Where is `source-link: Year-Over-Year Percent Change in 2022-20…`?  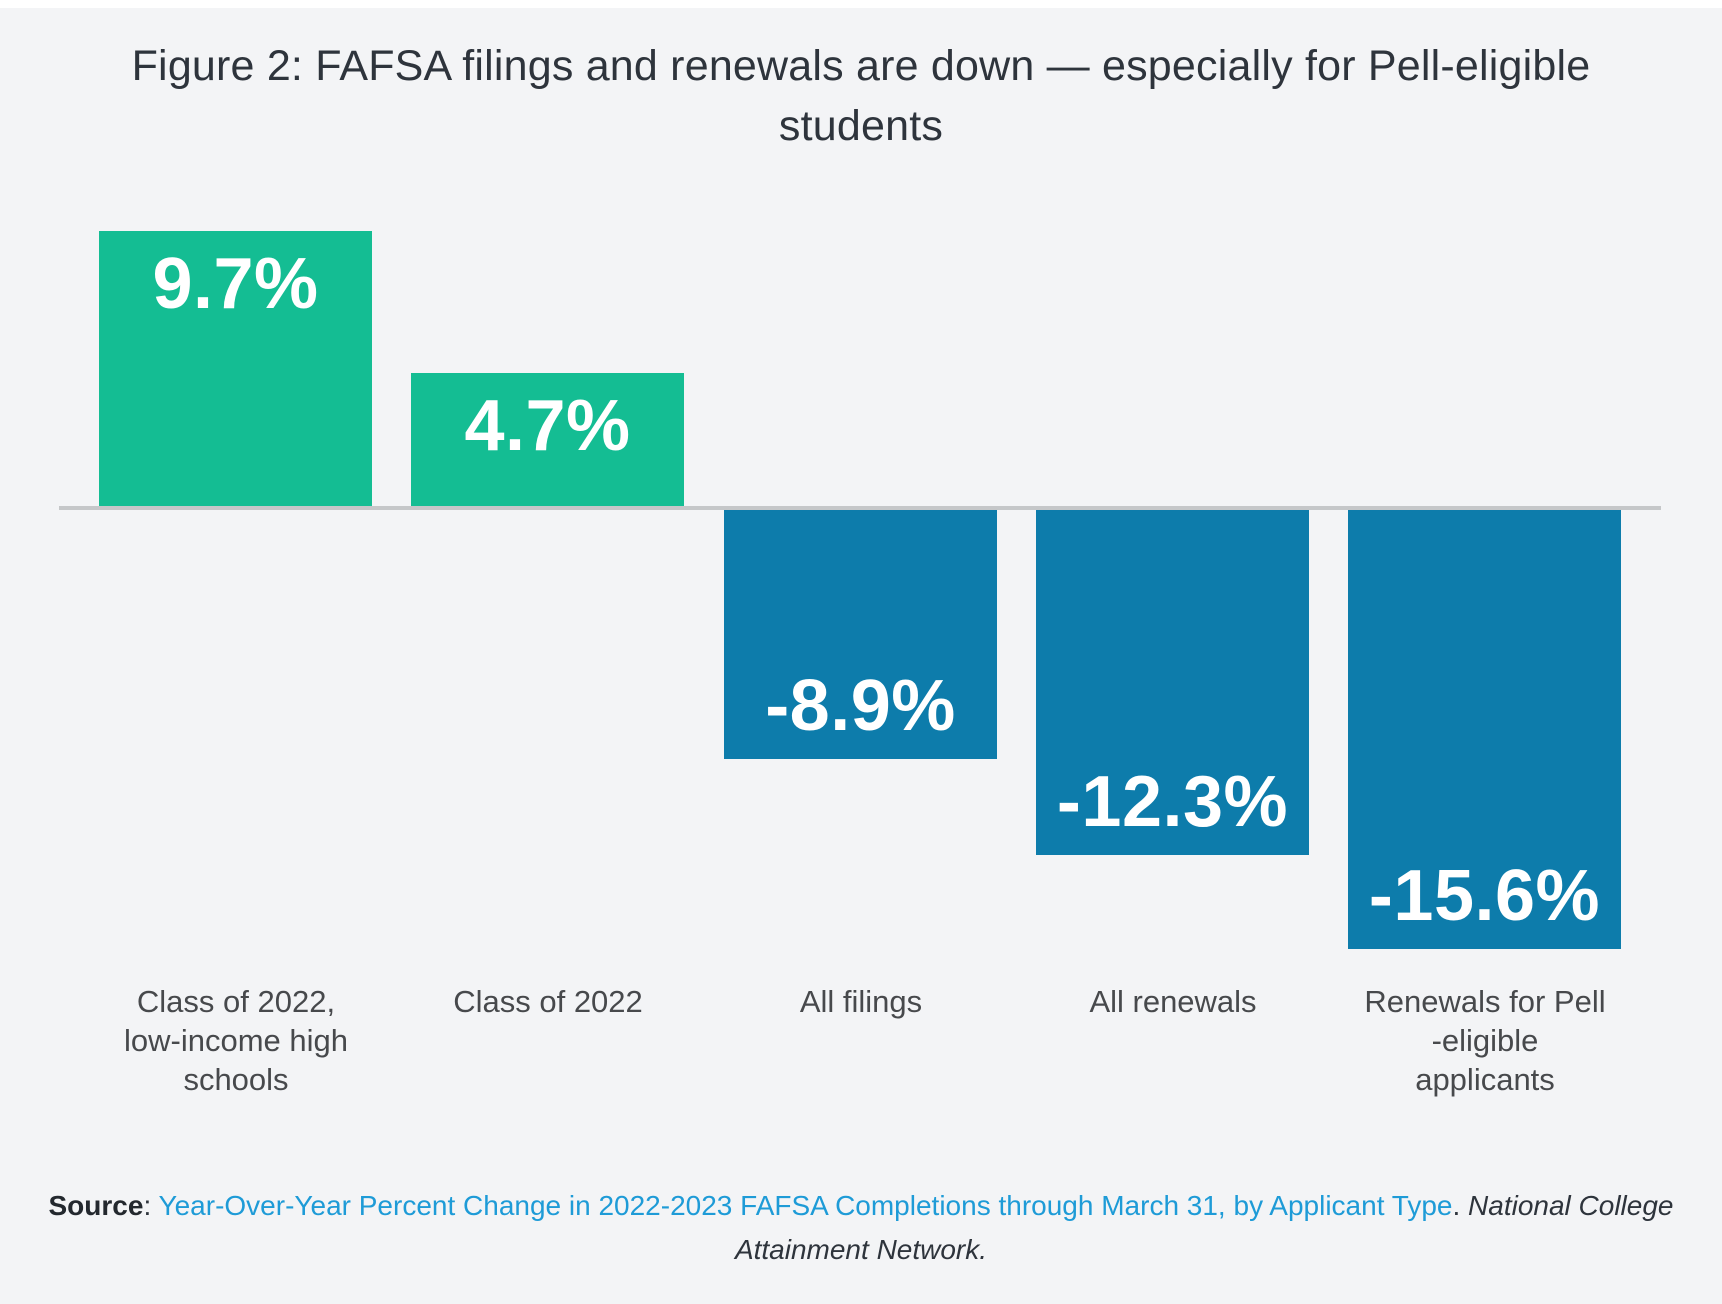
source-link: Year-Over-Year Percent Change in 2022-20… is located at coordinates (805, 1205).